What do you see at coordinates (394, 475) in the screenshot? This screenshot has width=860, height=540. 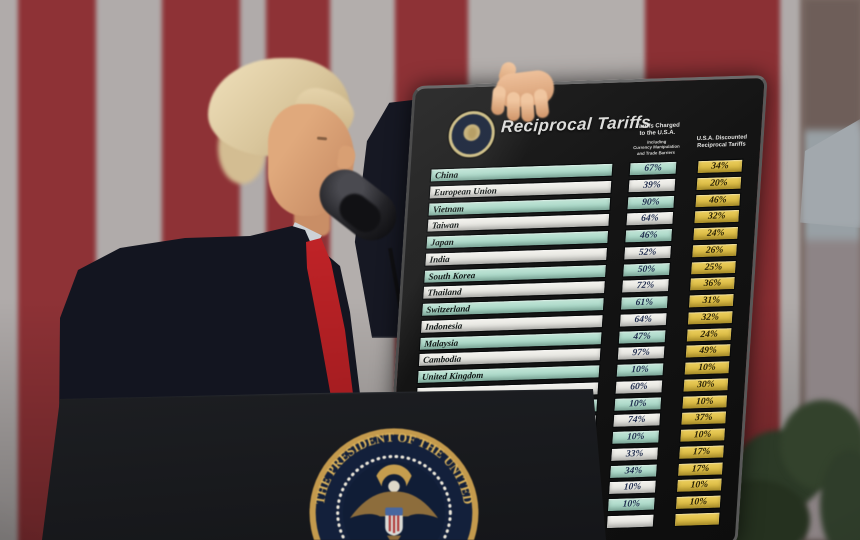 I see `eagle-glory-rays` at bounding box center [394, 475].